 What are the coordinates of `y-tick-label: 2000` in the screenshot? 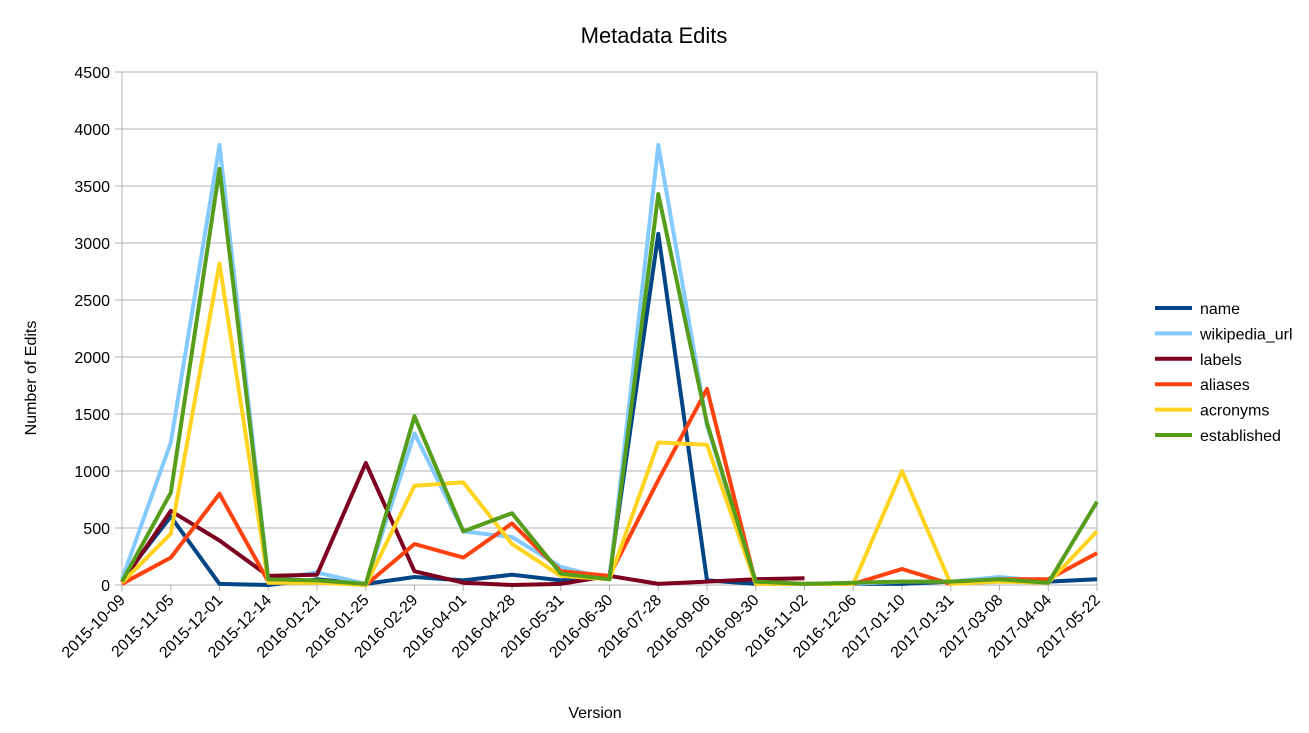 It's located at (92, 358).